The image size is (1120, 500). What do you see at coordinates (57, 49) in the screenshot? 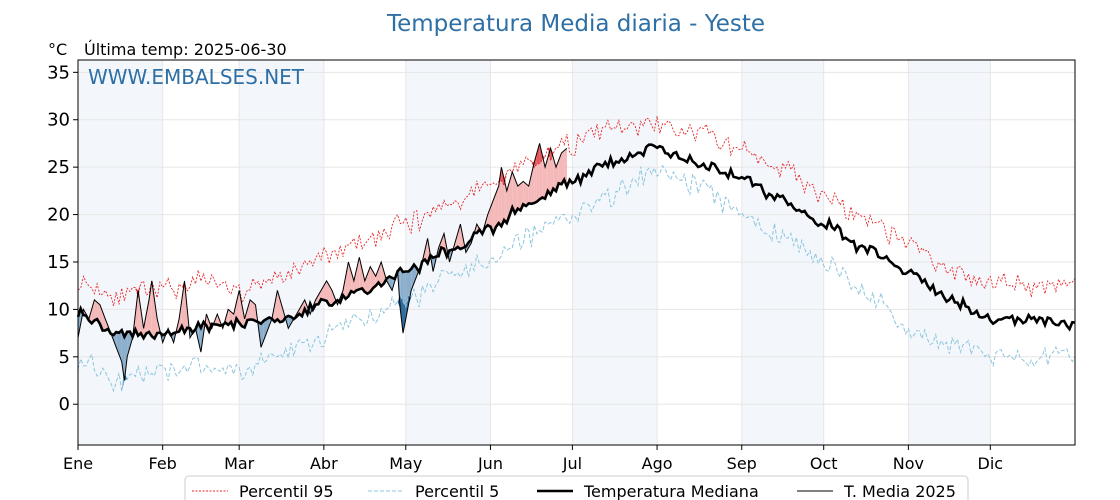
I see `y-axis-unit: °C` at bounding box center [57, 49].